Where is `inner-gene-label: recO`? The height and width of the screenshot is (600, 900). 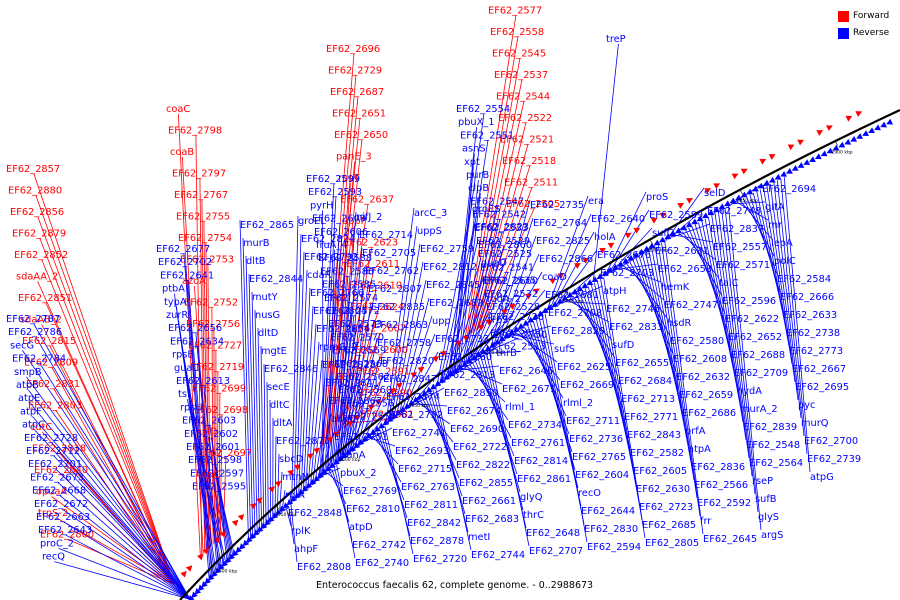 inner-gene-label: recO is located at coordinates (589, 493).